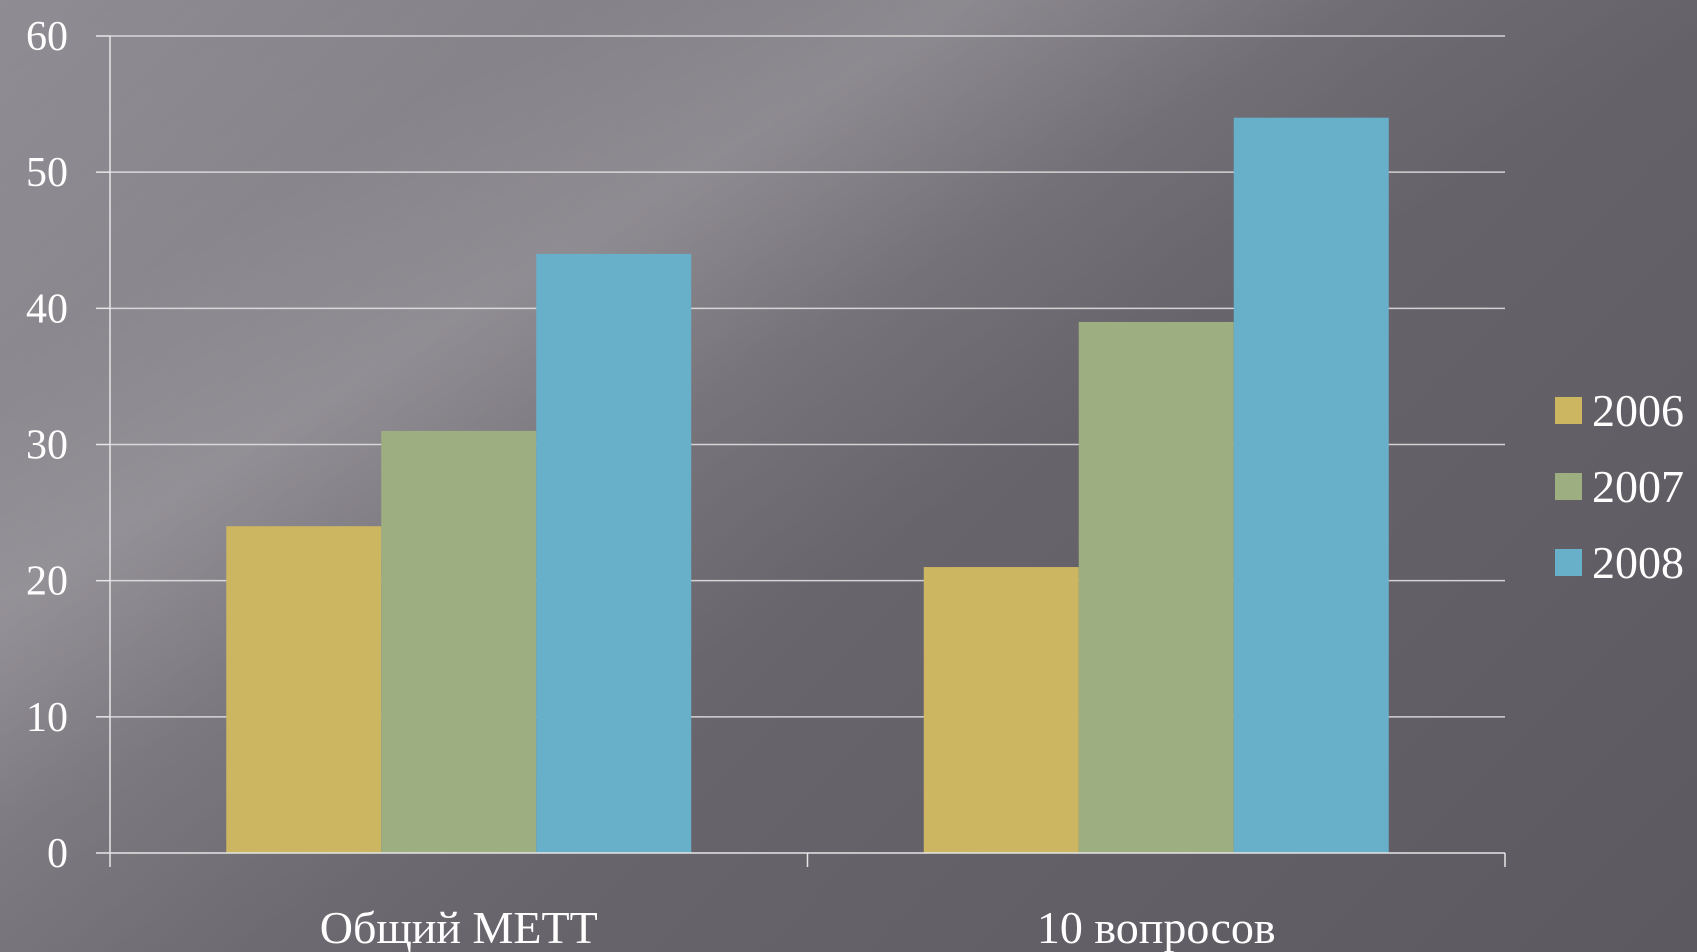  What do you see at coordinates (1638, 410) in the screenshot?
I see `legend-label-2006: 2006` at bounding box center [1638, 410].